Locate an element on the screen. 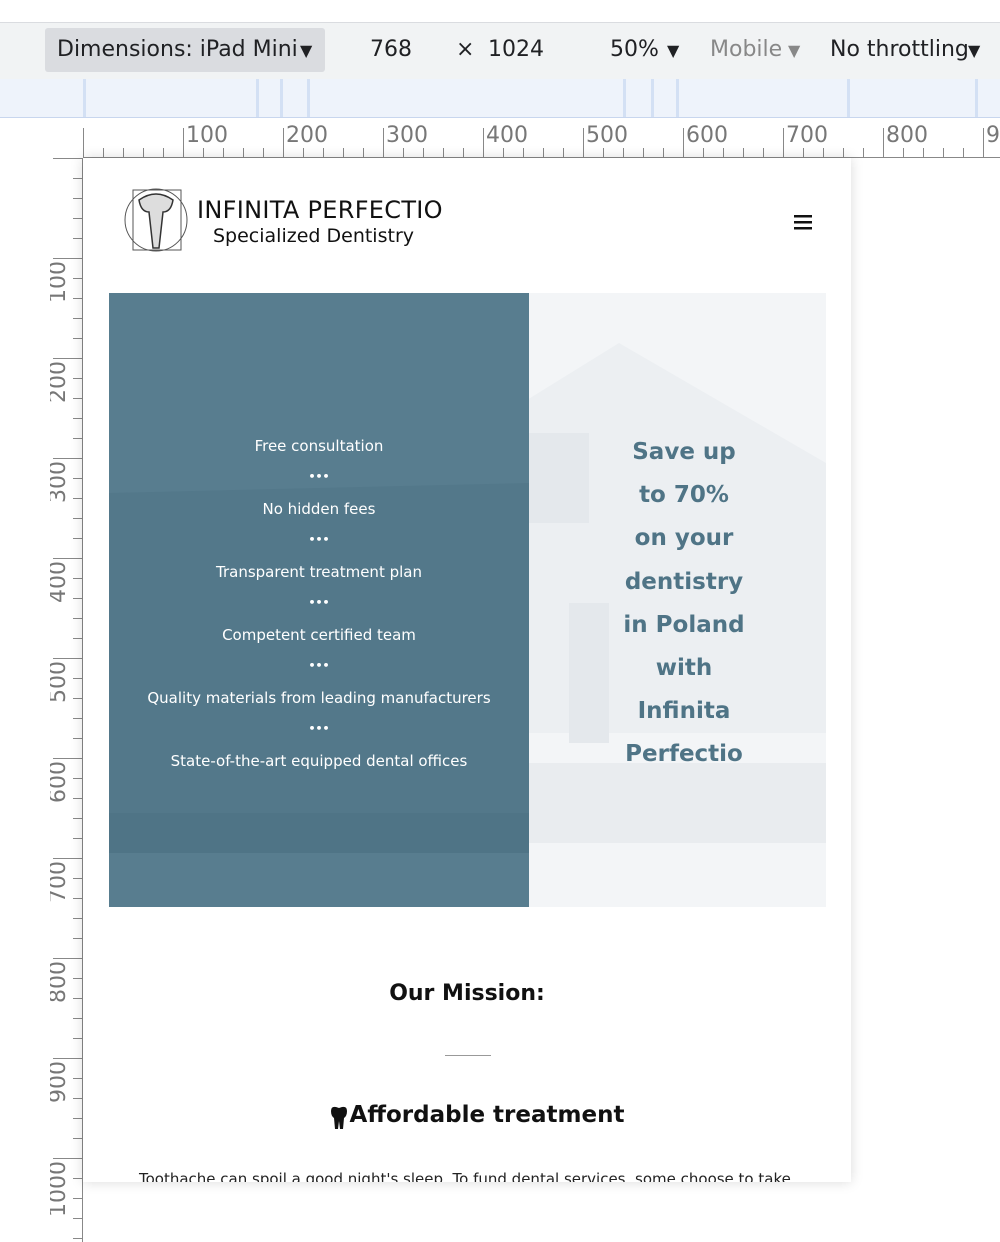  ruler-label: 500 is located at coordinates (607, 136).